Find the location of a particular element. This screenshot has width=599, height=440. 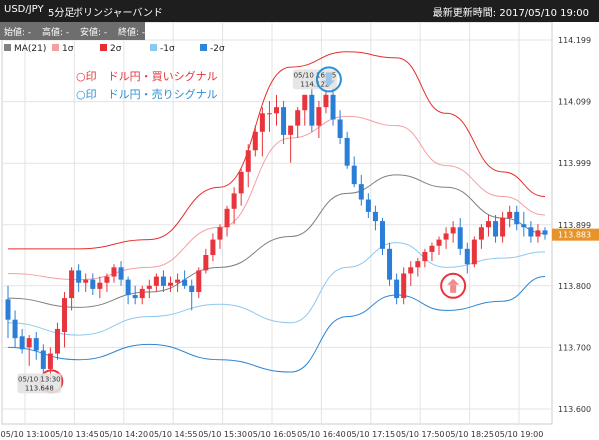

legend-plus1: 1σ is located at coordinates (62, 50).